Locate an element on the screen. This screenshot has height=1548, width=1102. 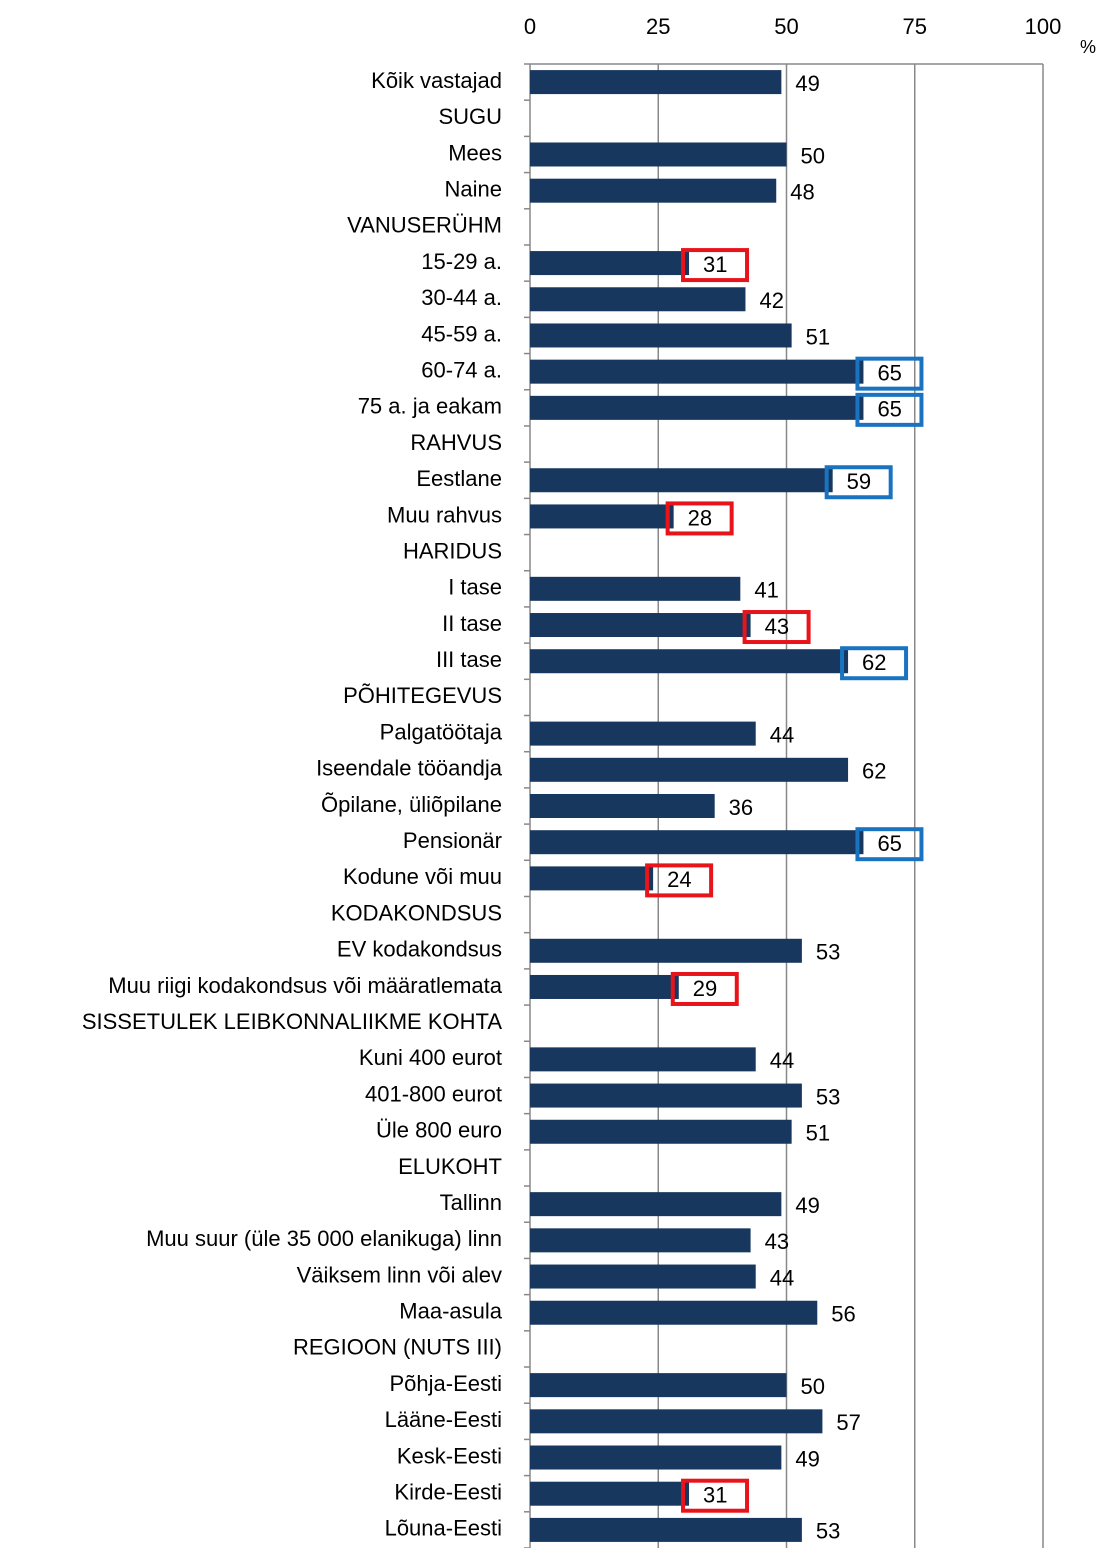
y-tick-label: RAHVUS is located at coordinates (456, 442).